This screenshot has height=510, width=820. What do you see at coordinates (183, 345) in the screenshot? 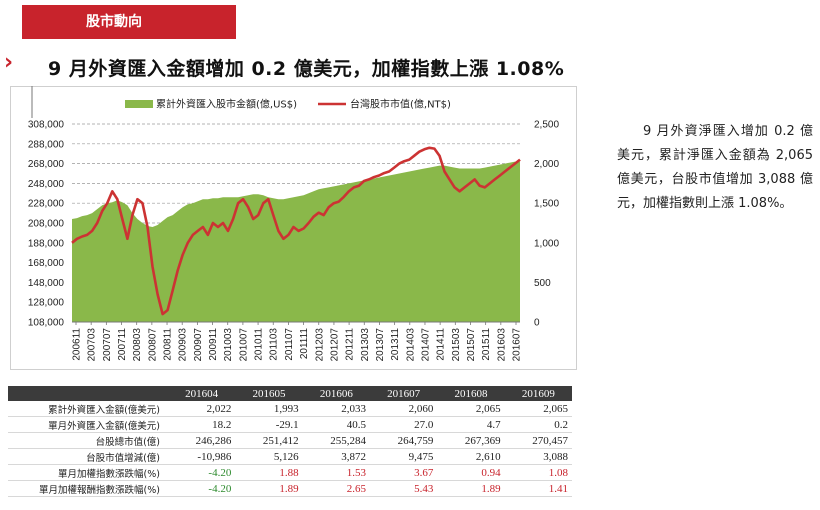
I see `x-axis-tick-label: 200903` at bounding box center [183, 345].